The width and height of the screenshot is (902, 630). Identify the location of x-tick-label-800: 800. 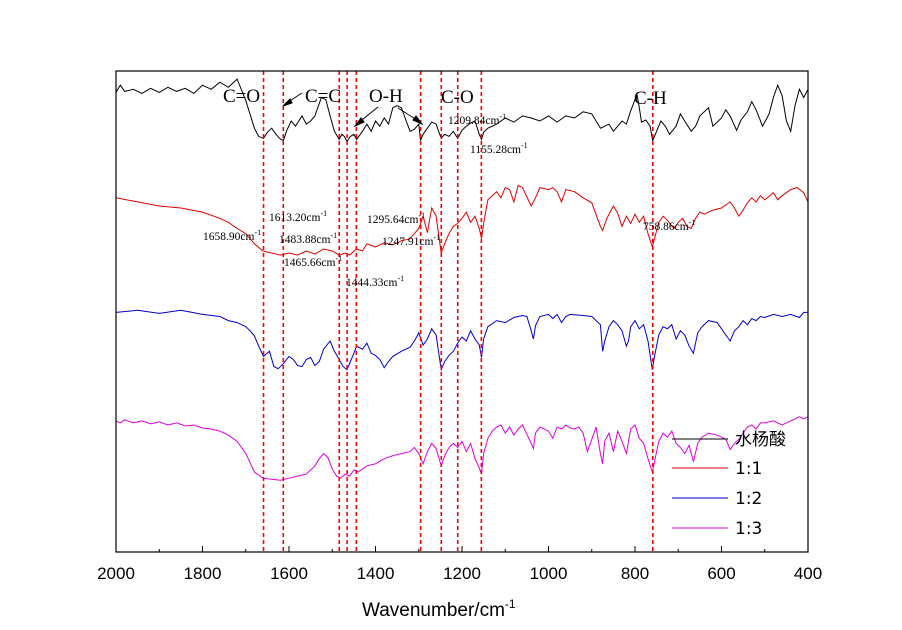
(635, 573).